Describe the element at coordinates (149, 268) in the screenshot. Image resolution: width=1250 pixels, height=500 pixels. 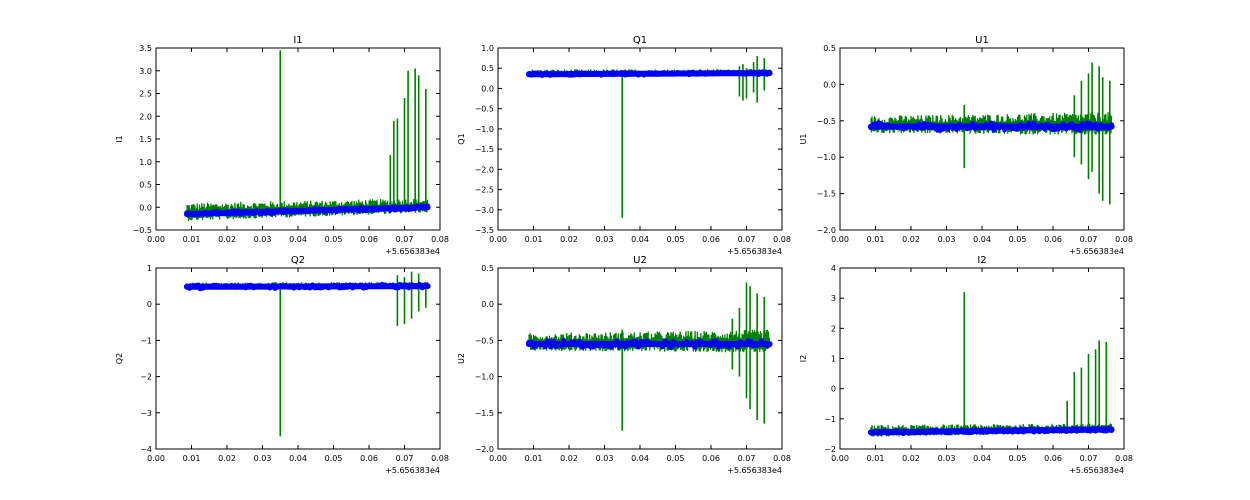
I see `y-tick-label: 1` at that location.